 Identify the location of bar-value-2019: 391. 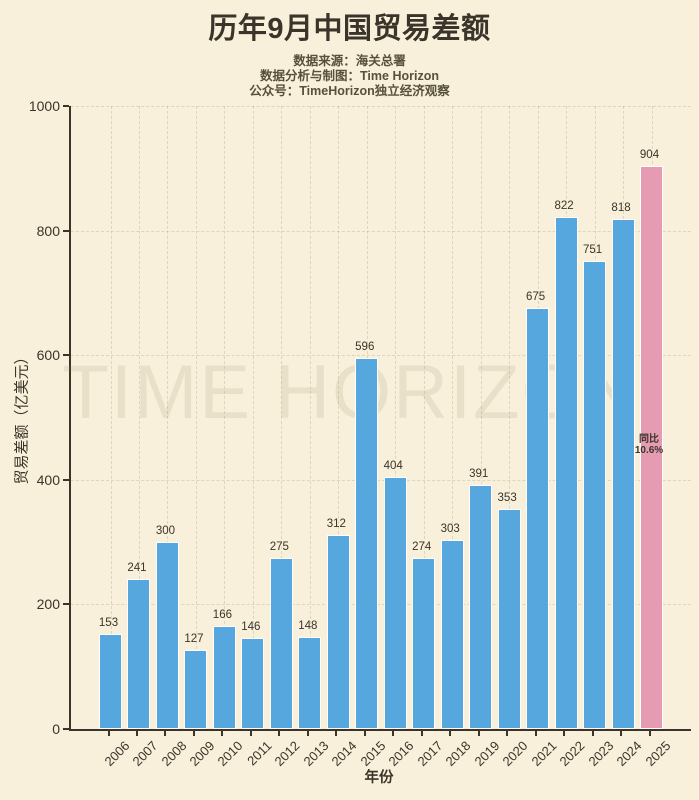
(479, 474).